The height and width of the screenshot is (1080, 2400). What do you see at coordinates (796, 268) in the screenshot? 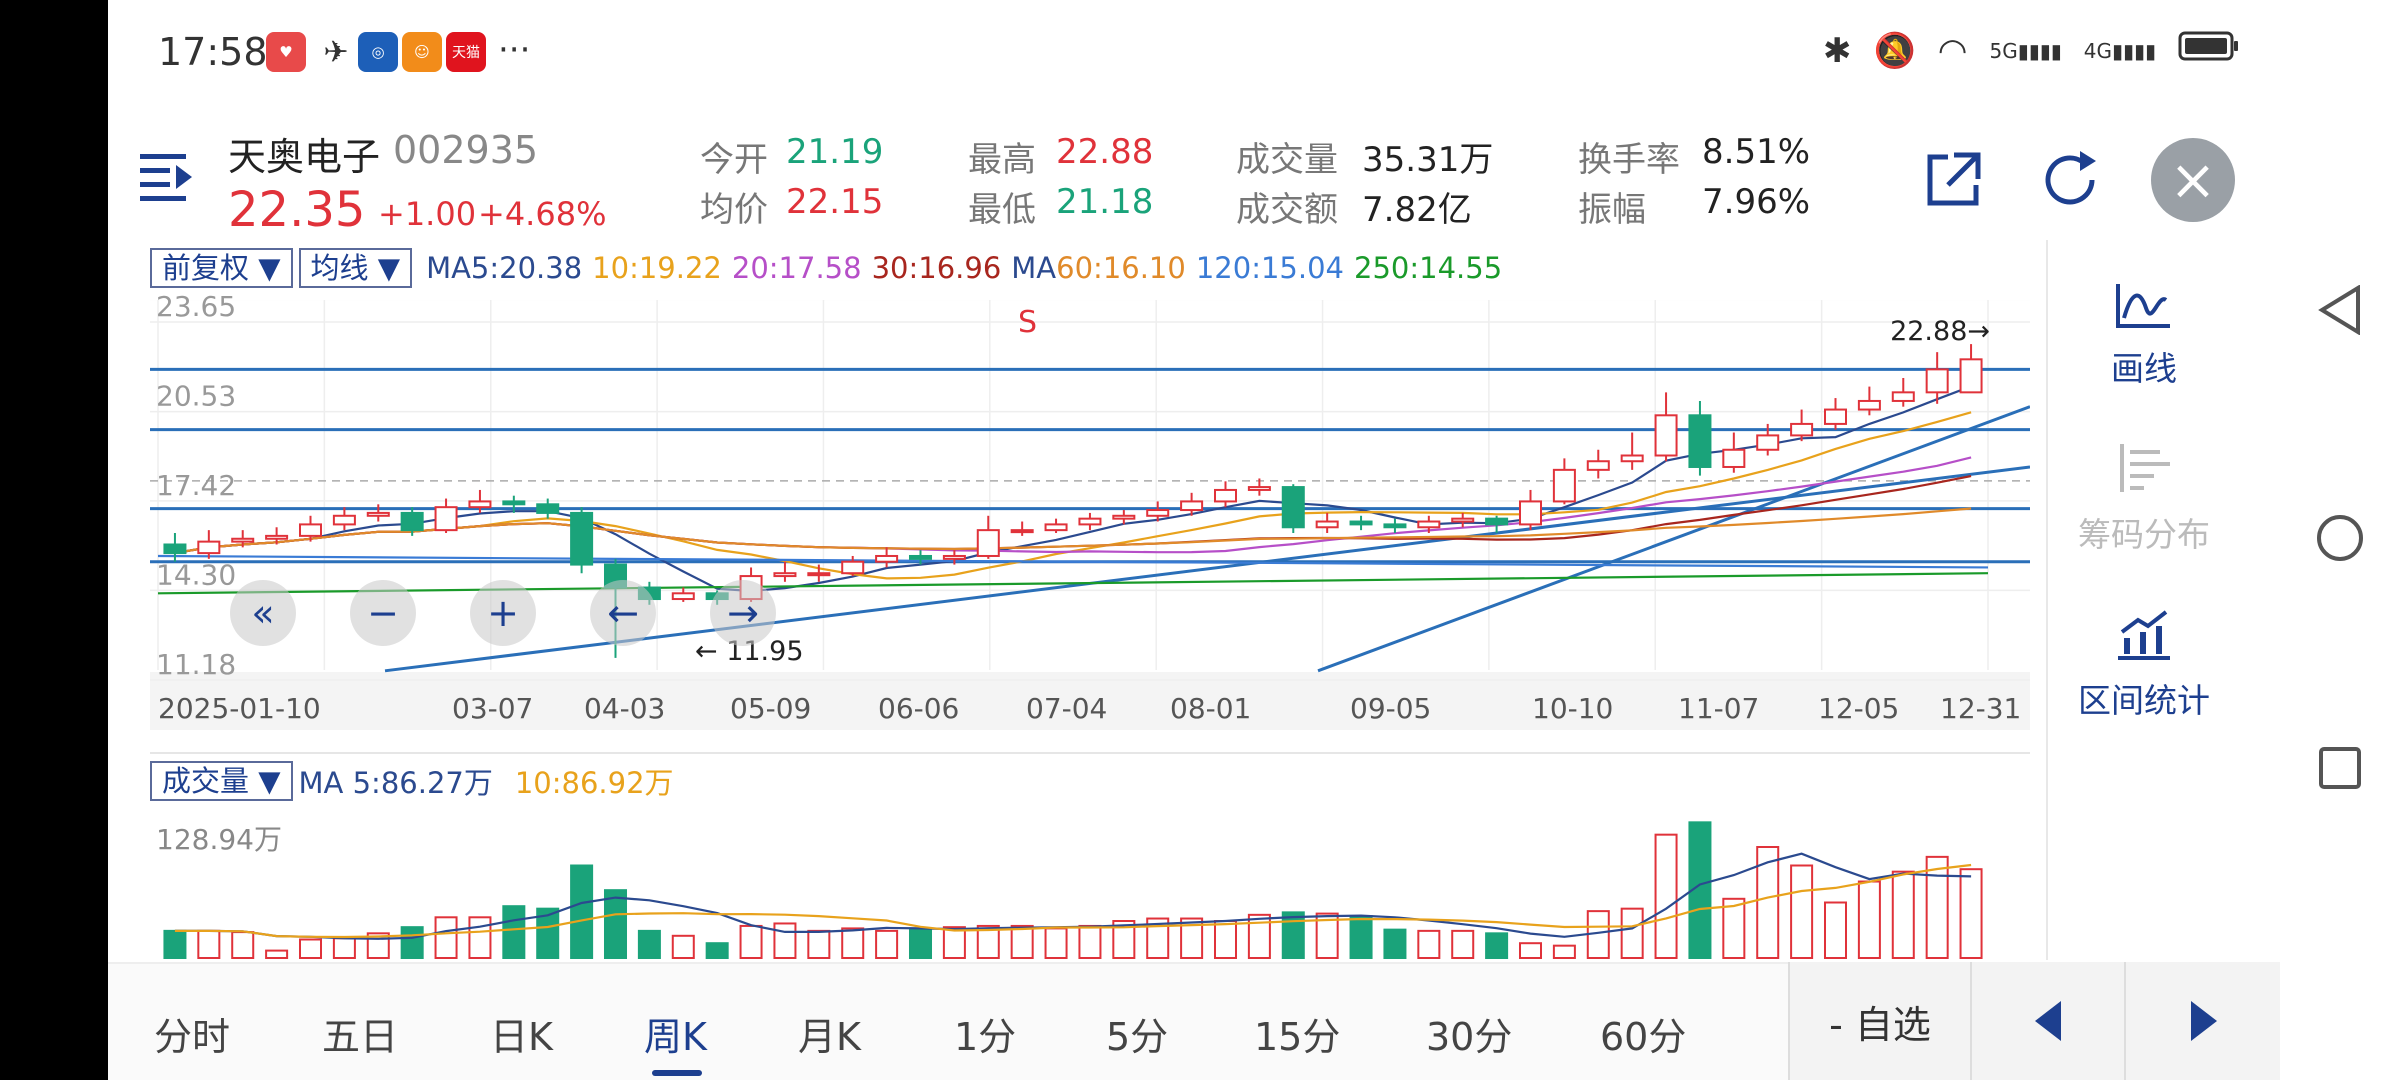
I see `ma-value: 20:17.58` at bounding box center [796, 268].